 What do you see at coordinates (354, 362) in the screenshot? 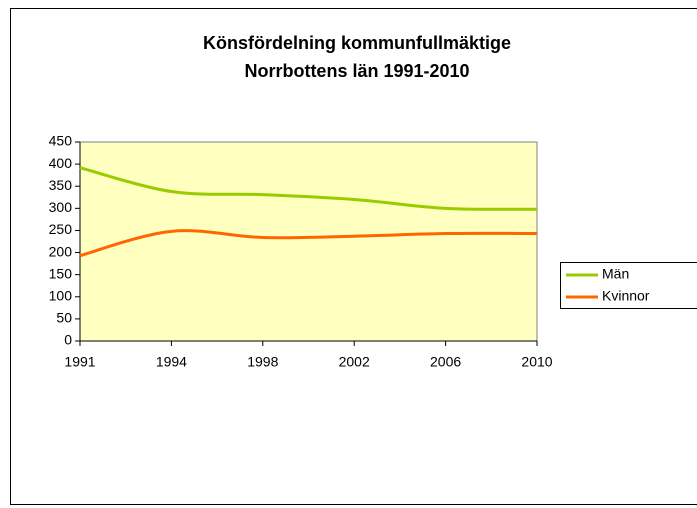
I see `x-tick-label: 2002` at bounding box center [354, 362].